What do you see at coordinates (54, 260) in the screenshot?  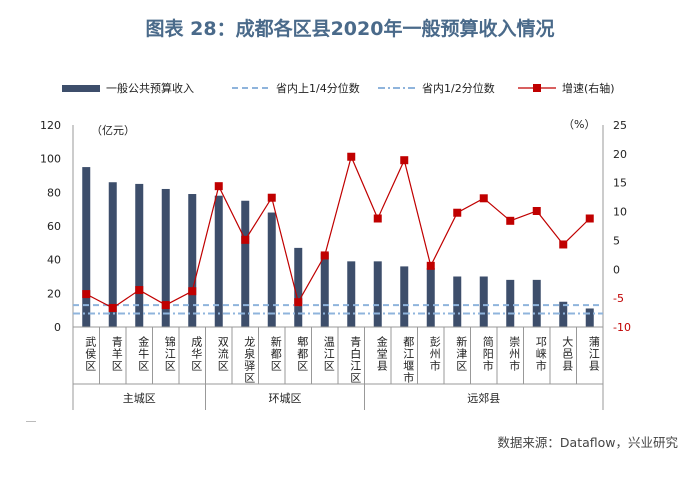 I see `left-tick-label: 40` at bounding box center [54, 260].